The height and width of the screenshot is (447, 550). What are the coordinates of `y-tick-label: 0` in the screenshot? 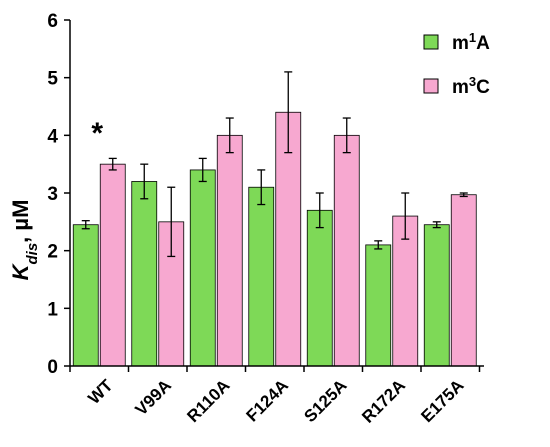 It's located at (52, 367).